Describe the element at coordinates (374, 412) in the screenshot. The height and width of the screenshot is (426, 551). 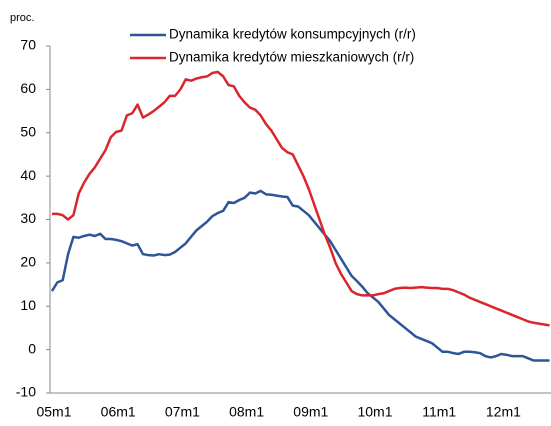
I see `x-tick-label: 10m1` at that location.